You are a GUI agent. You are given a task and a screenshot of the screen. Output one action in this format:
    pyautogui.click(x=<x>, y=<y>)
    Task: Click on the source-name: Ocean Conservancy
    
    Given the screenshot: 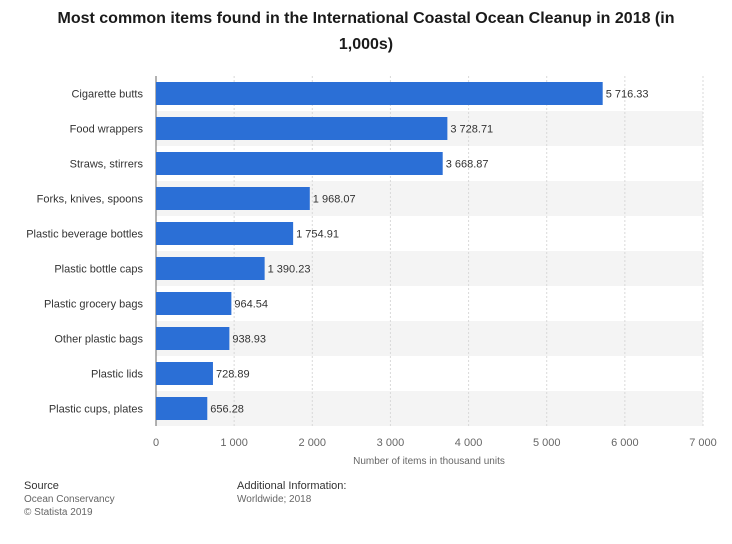 What is the action you would take?
    pyautogui.click(x=69, y=499)
    